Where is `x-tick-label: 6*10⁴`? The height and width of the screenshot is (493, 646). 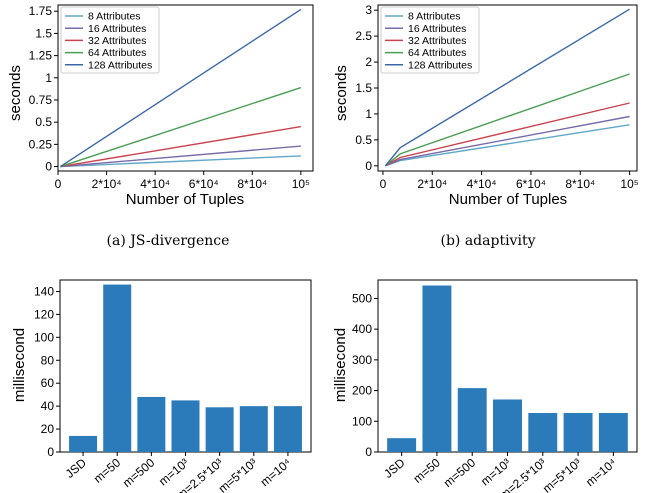 x-tick-label: 6*10⁴ is located at coordinates (531, 184).